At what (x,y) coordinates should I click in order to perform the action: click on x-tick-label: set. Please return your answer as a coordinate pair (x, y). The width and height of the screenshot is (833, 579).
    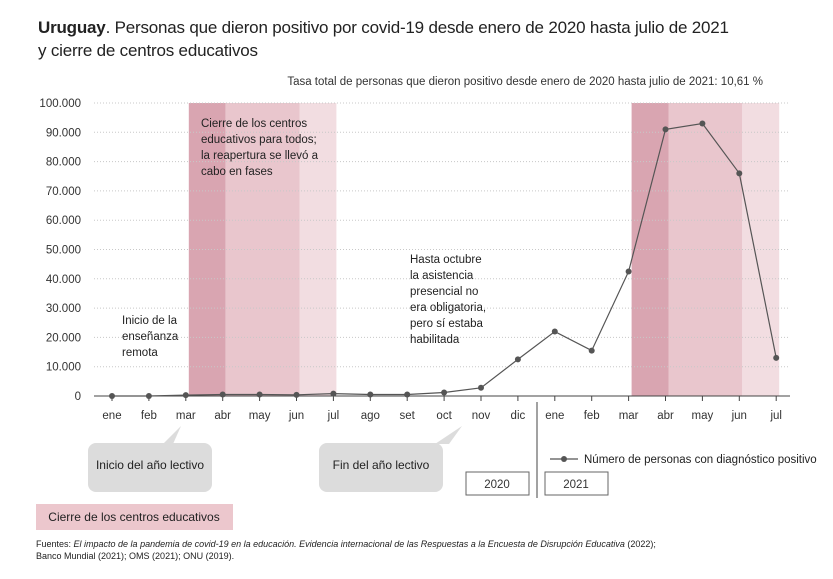
    Looking at the image, I should click on (408, 416).